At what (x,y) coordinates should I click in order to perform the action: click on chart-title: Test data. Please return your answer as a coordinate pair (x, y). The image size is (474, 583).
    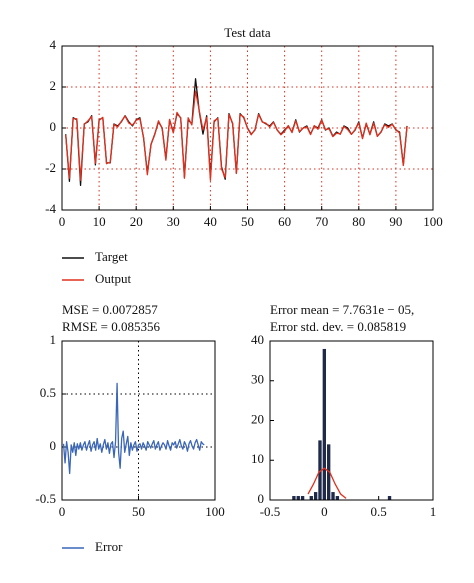
    Looking at the image, I should click on (247, 32).